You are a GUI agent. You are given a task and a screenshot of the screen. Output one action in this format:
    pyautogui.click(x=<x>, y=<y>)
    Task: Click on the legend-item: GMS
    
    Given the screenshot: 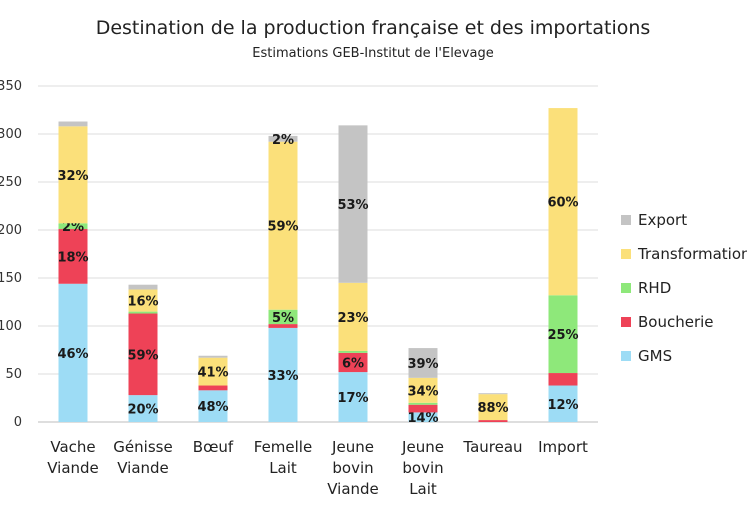 What is the action you would take?
    pyautogui.click(x=646, y=356)
    